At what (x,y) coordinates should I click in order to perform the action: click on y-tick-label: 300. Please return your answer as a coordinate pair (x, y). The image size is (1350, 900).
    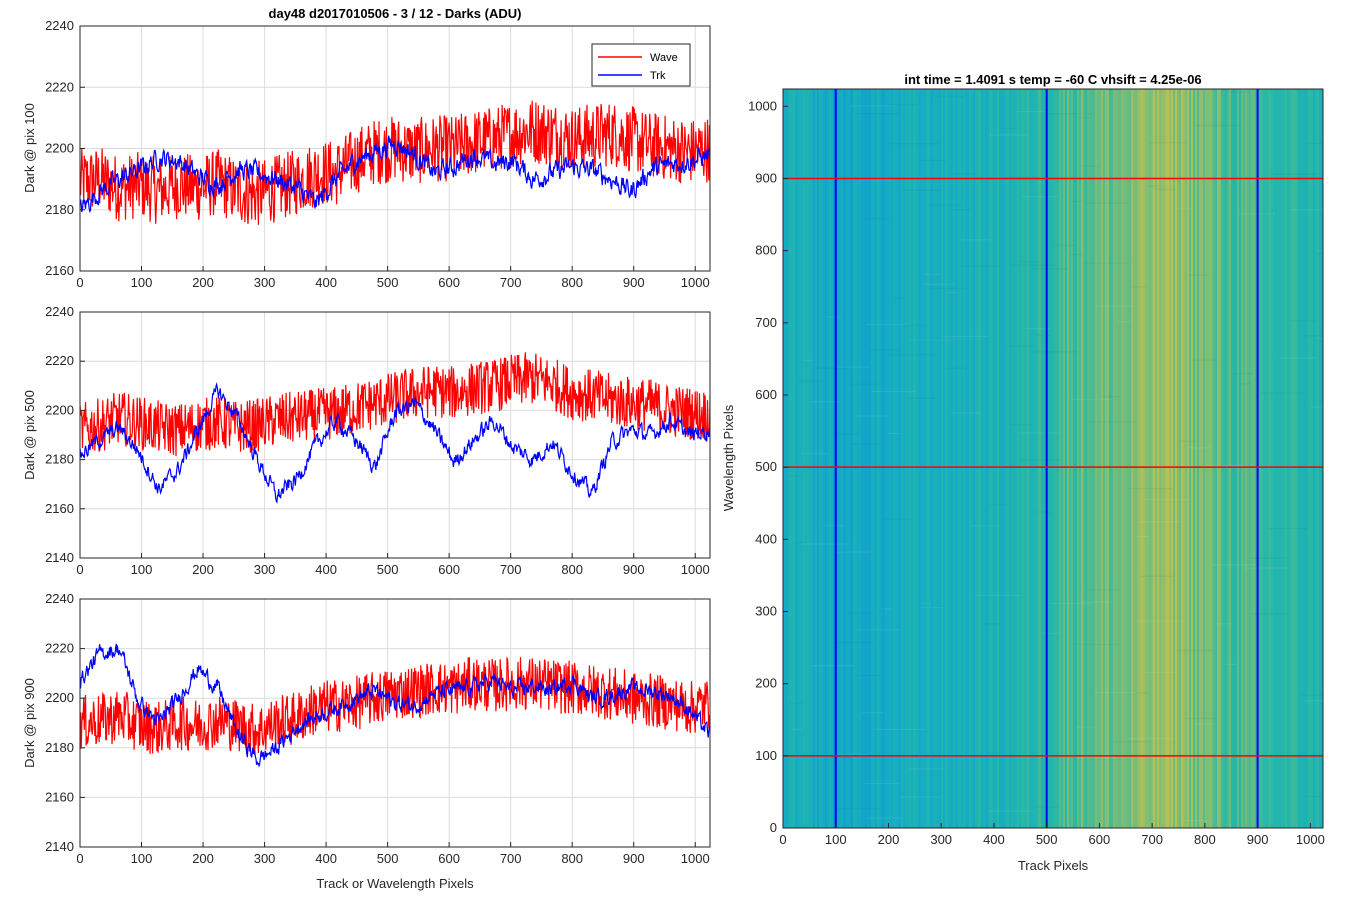
    Looking at the image, I should click on (766, 610).